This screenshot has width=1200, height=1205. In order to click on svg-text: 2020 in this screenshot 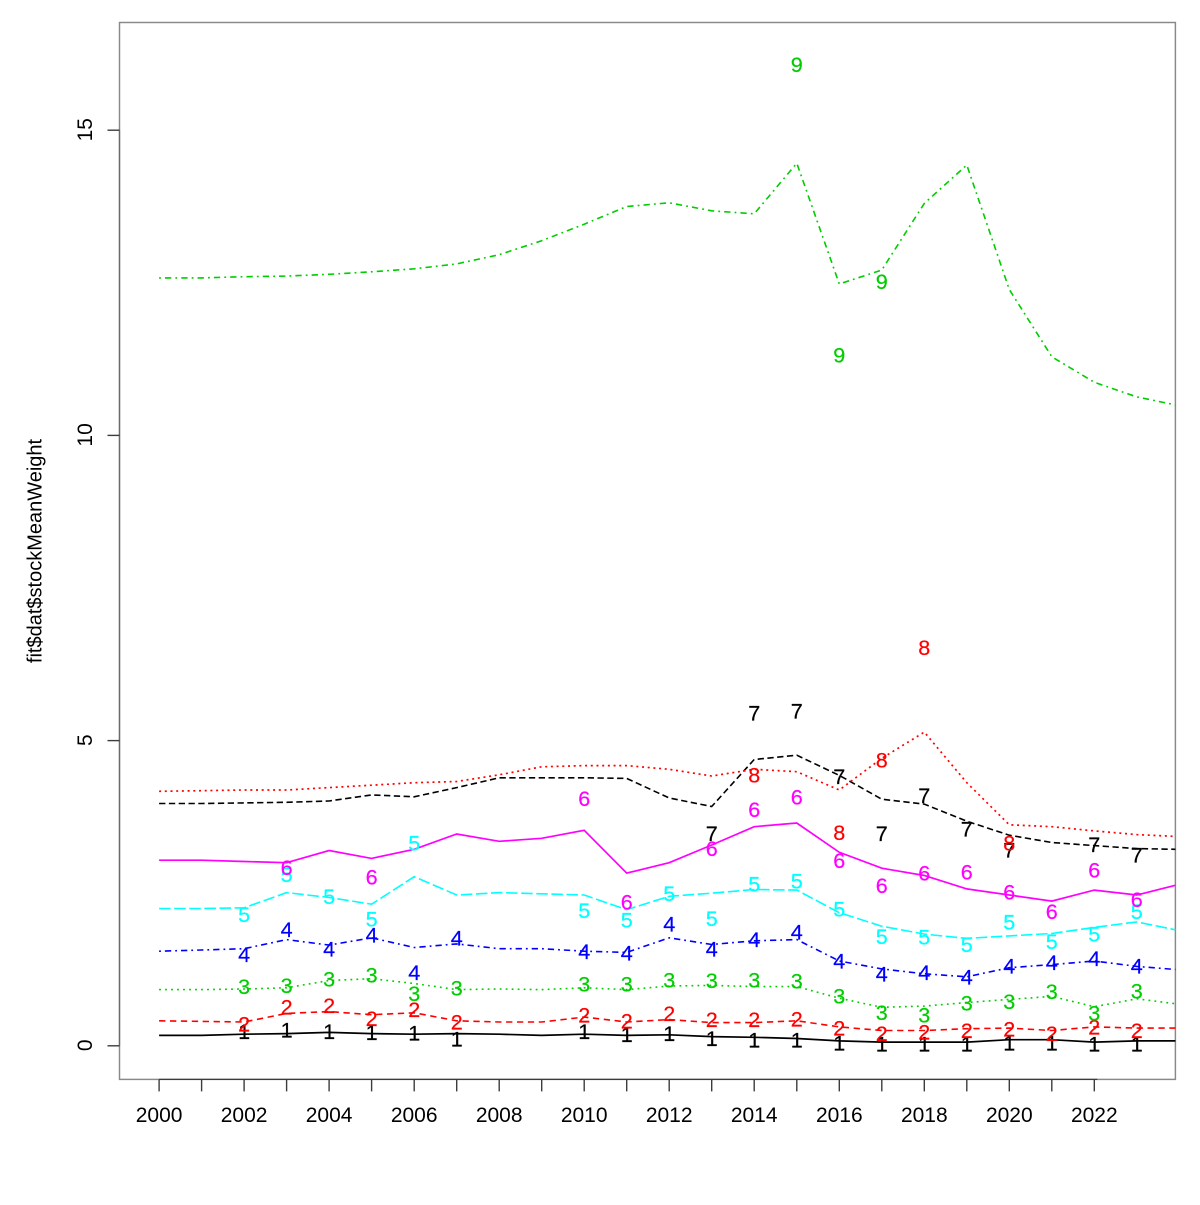, I will do `click(1009, 1115)`.